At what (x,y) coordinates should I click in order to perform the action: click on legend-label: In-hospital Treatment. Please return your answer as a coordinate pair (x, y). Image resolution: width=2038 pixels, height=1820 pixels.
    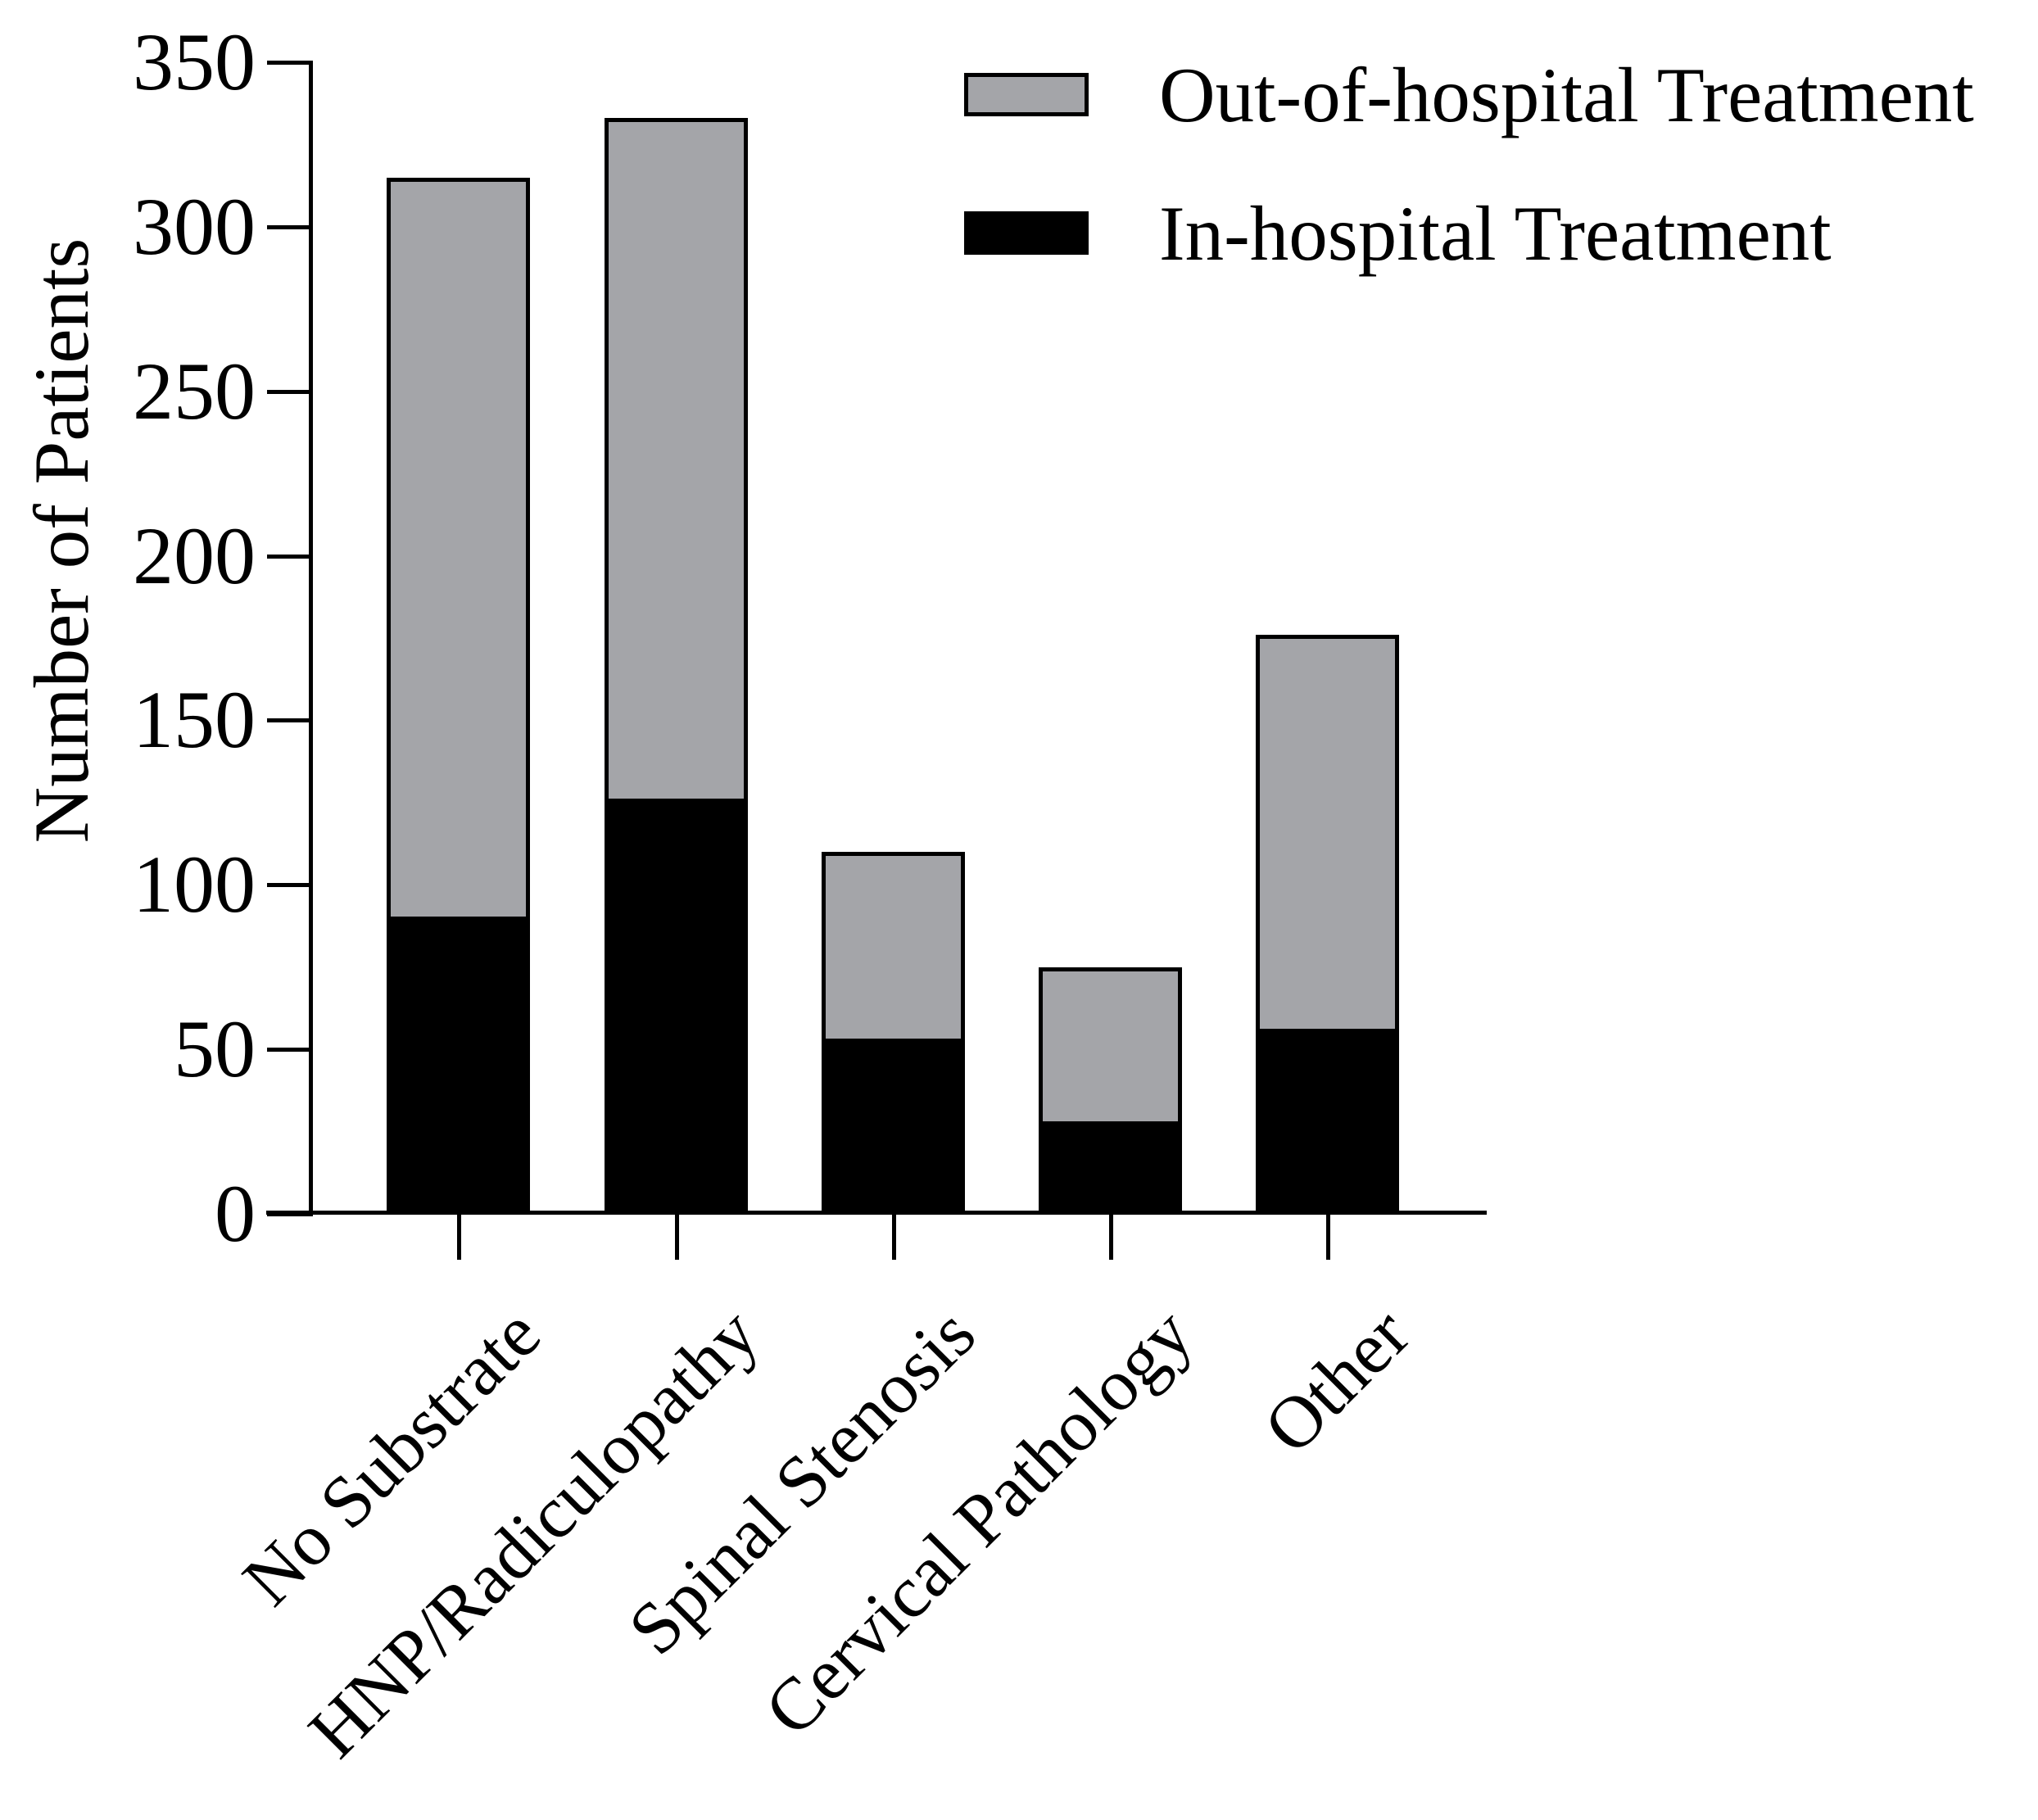
    Looking at the image, I should click on (1495, 233).